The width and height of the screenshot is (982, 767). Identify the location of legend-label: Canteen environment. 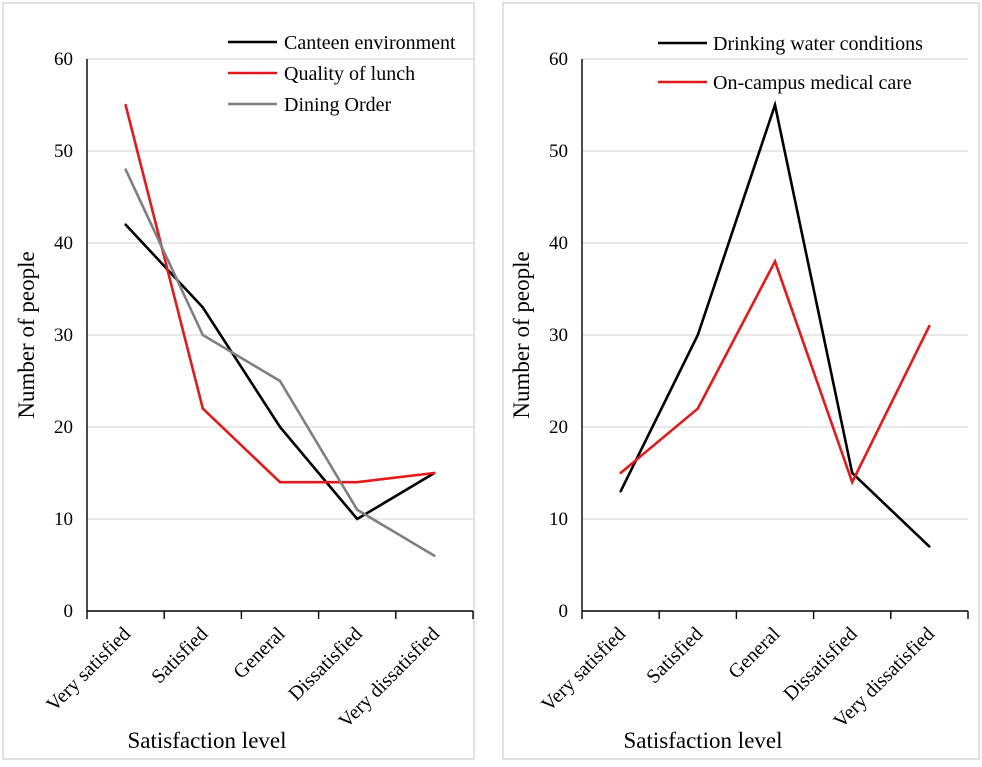
(370, 43).